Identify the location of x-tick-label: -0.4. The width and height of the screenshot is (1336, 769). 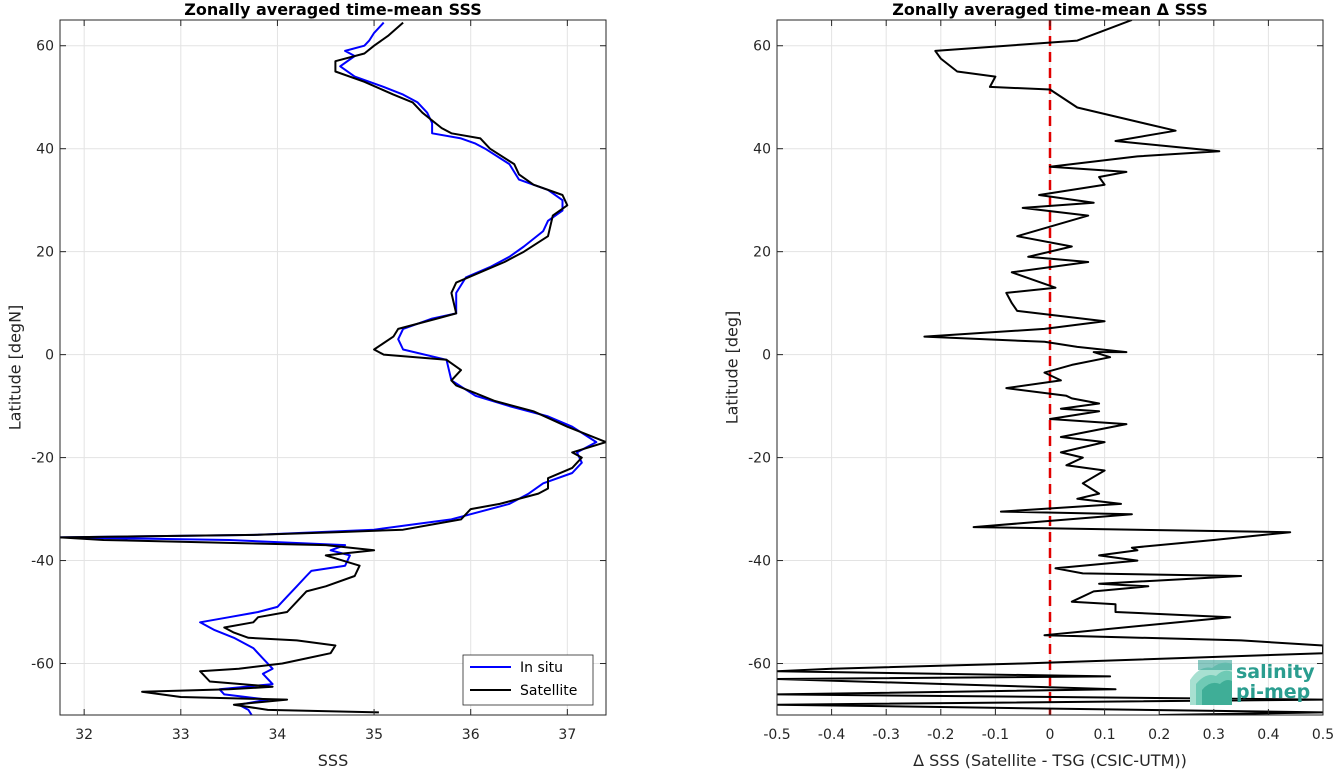
(831, 735).